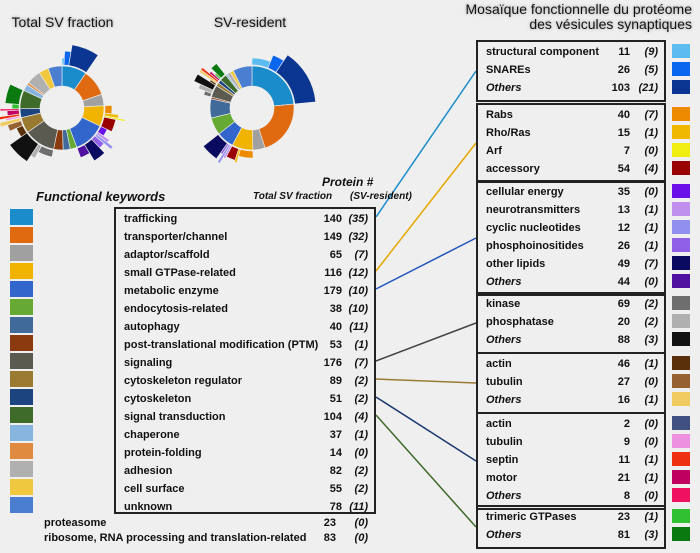 Image resolution: width=700 pixels, height=553 pixels. What do you see at coordinates (516, 264) in the screenshot?
I see `row-label: other lipids` at bounding box center [516, 264].